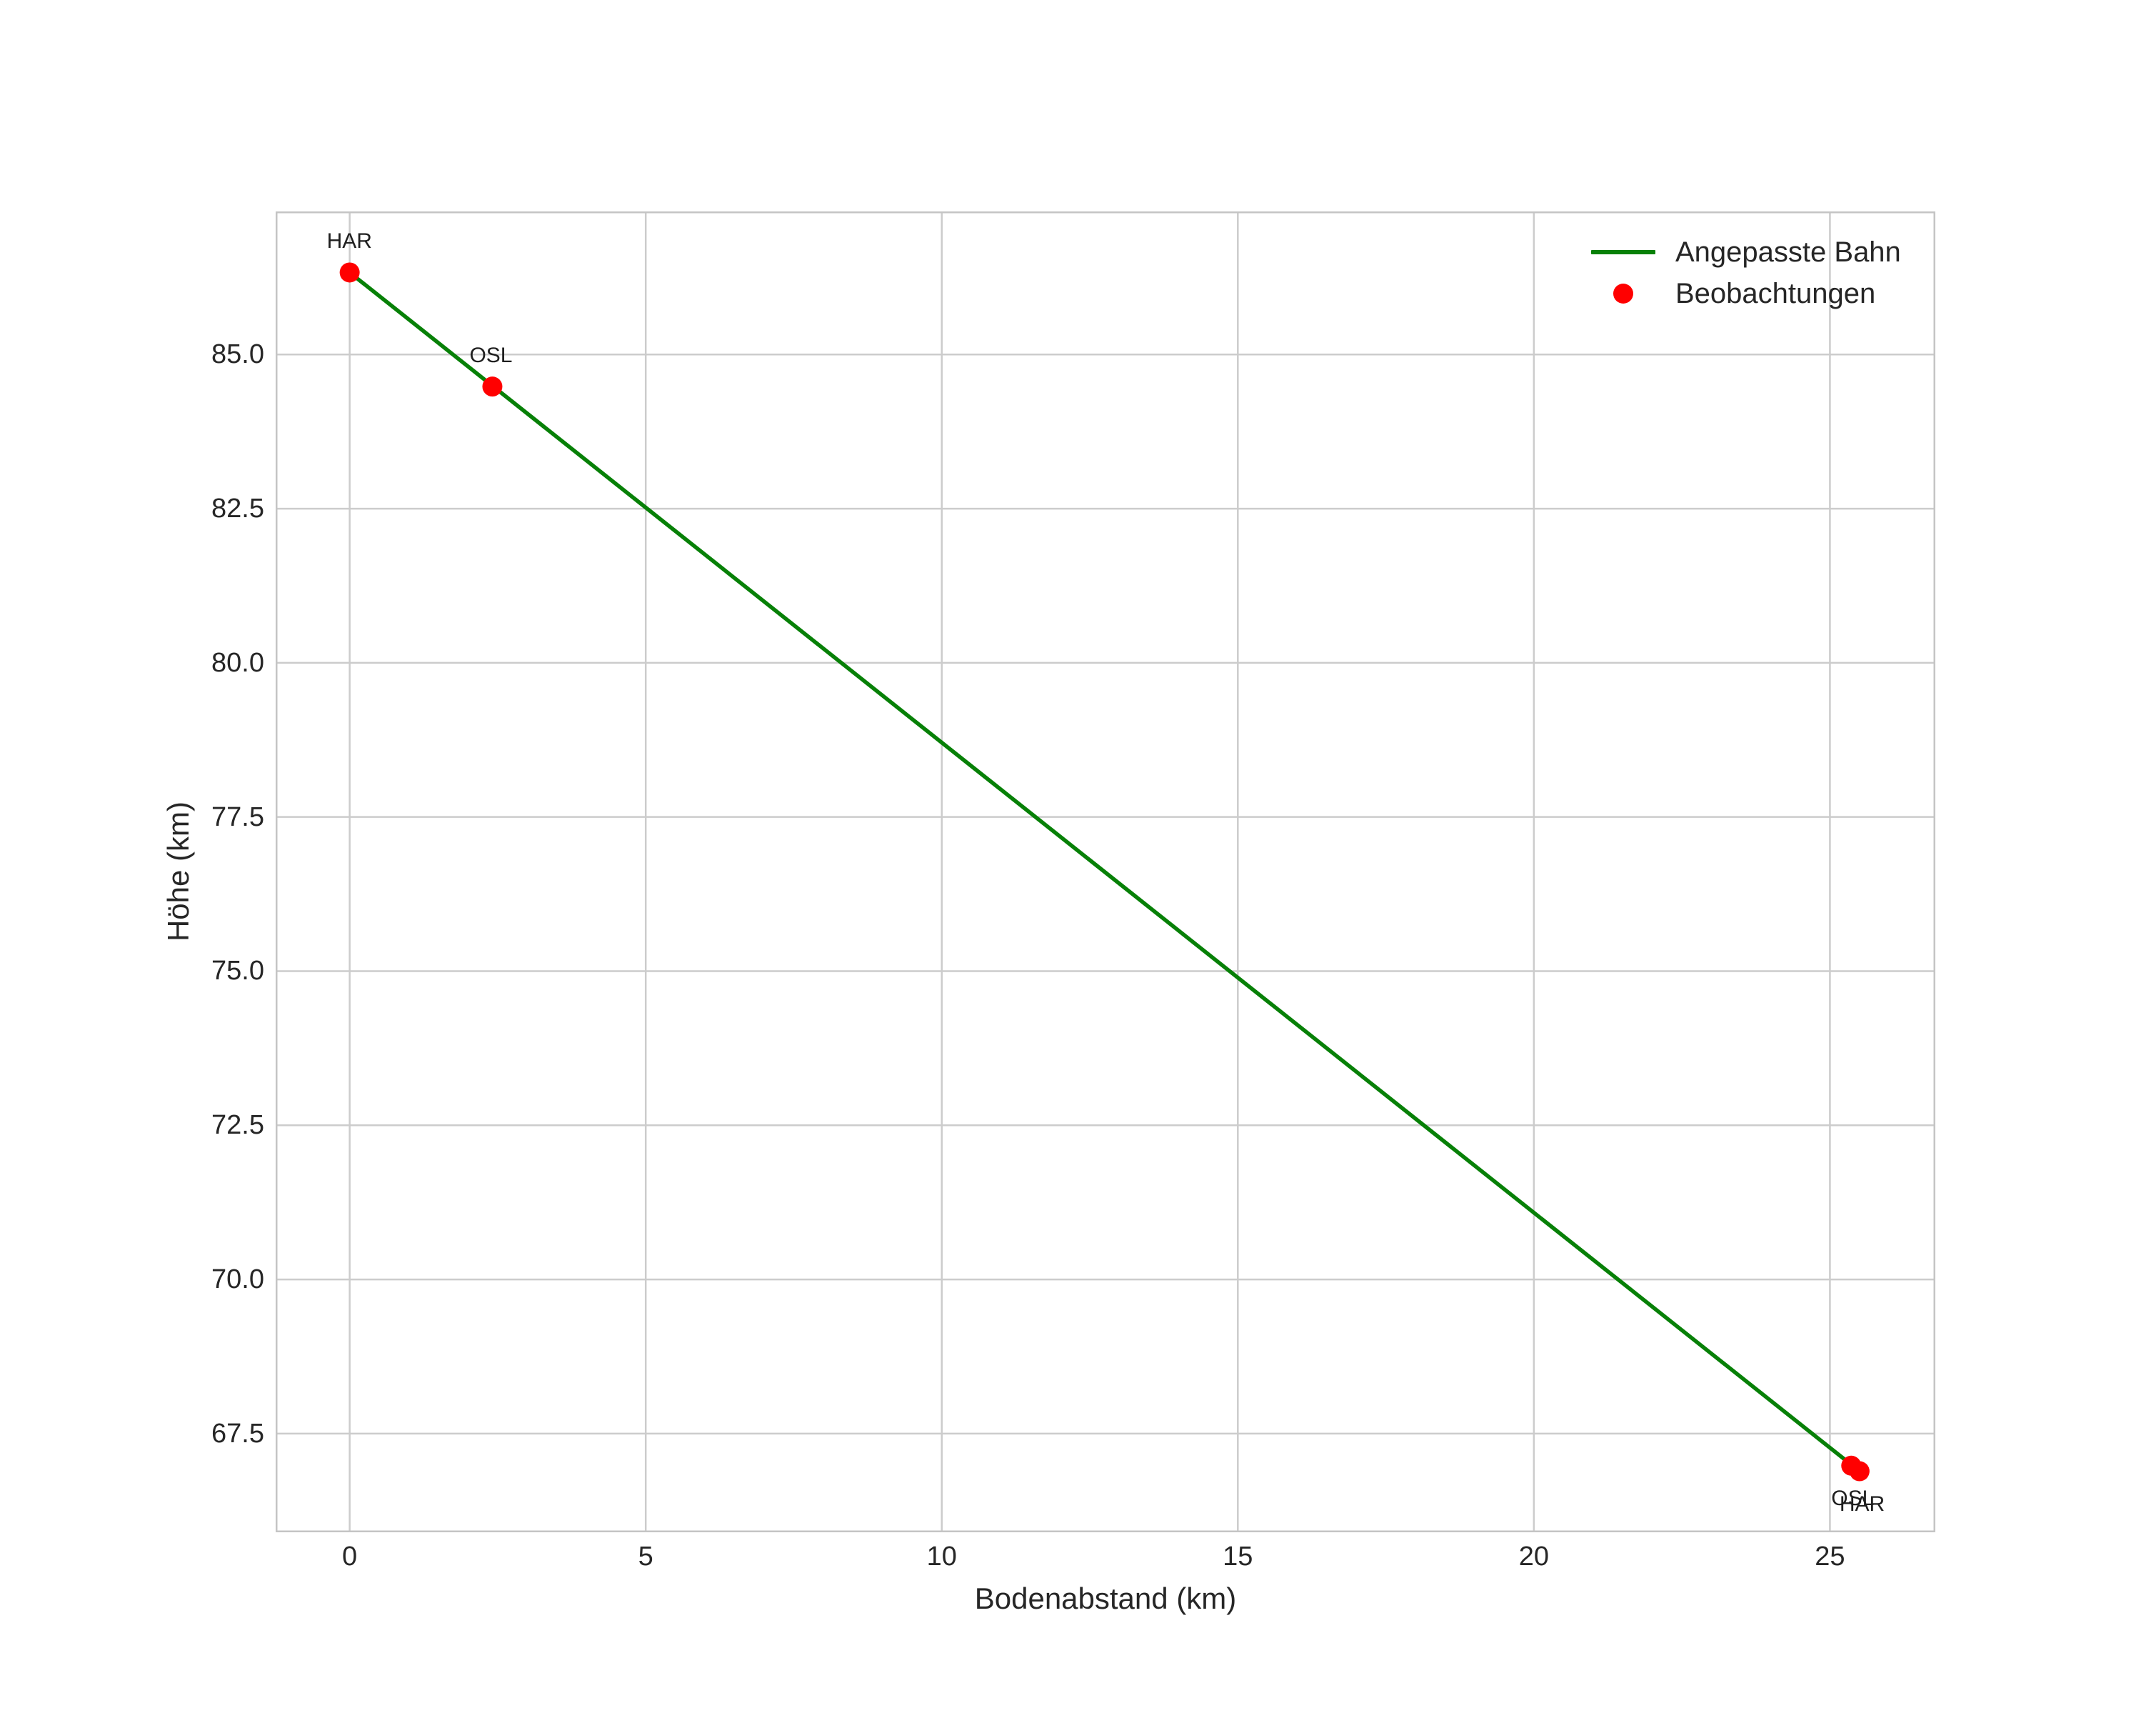 This screenshot has width=2156, height=1728. What do you see at coordinates (1788, 252) in the screenshot?
I see `legend-label: Angepasste Bahn` at bounding box center [1788, 252].